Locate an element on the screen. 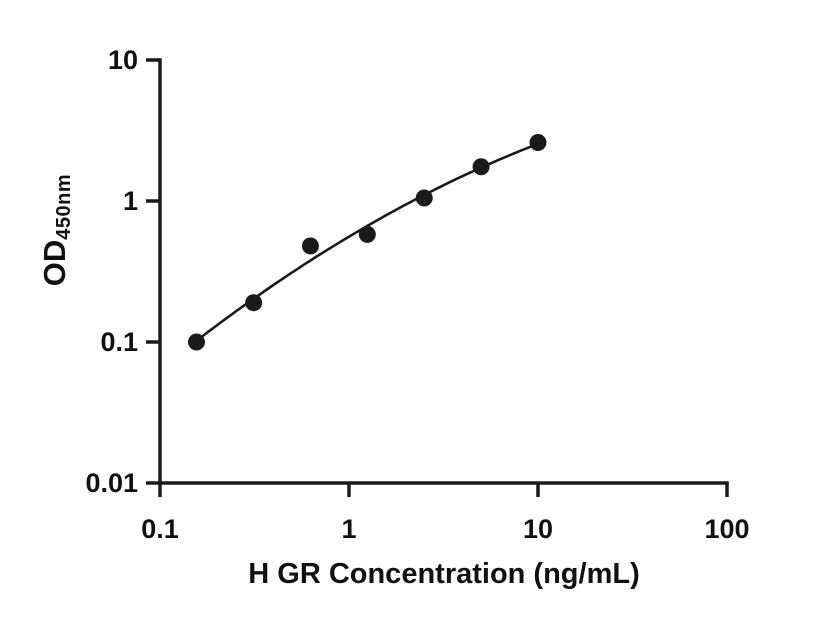  x-tick-label: 10 is located at coordinates (538, 529).